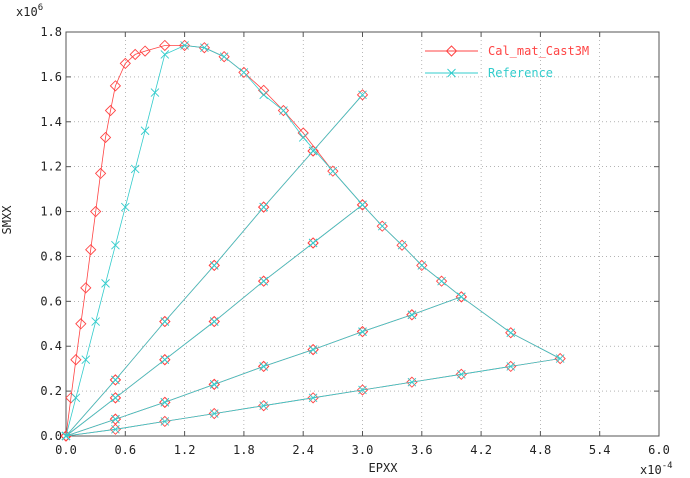 The image size is (690, 478). I want to click on x-tick-label: 6.0, so click(659, 450).